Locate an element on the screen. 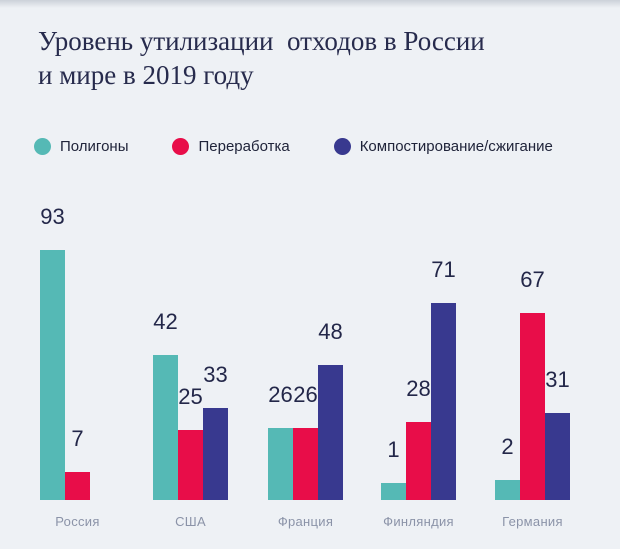 Image resolution: width=620 pixels, height=549 pixels. legend-dot-teal-icon is located at coordinates (42, 146).